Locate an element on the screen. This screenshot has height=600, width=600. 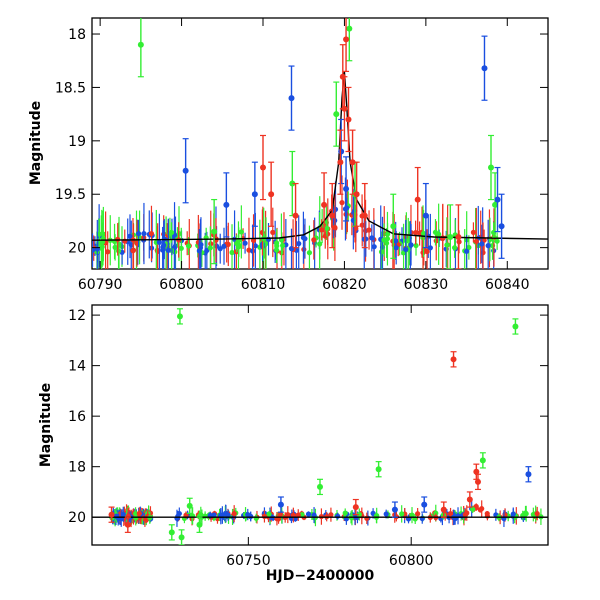
bottom-y-tick-label: 16 is located at coordinates (77, 417).